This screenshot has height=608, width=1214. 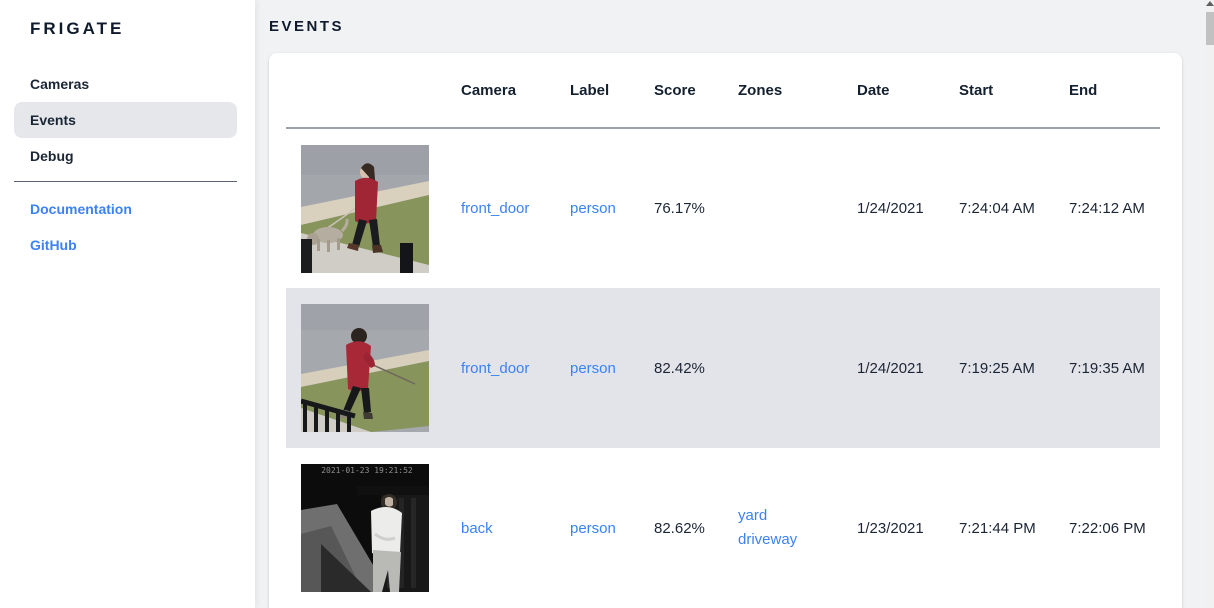 I want to click on camera-link: back, so click(x=477, y=528).